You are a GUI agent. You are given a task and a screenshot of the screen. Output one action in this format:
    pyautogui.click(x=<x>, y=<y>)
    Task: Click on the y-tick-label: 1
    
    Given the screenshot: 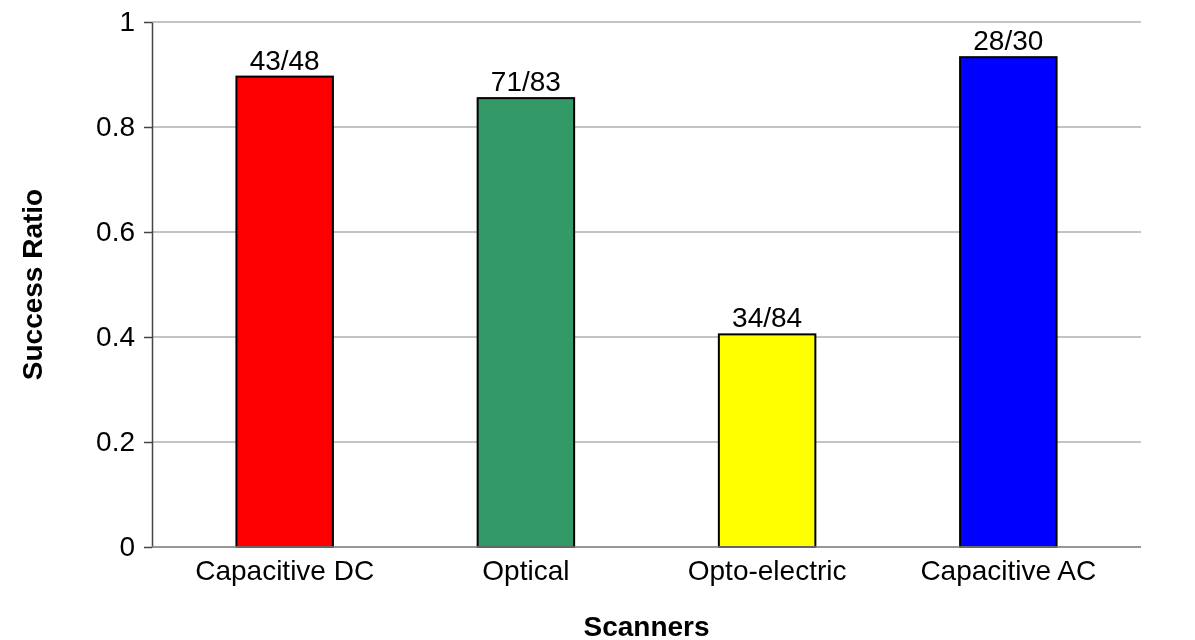 What is the action you would take?
    pyautogui.click(x=127, y=22)
    